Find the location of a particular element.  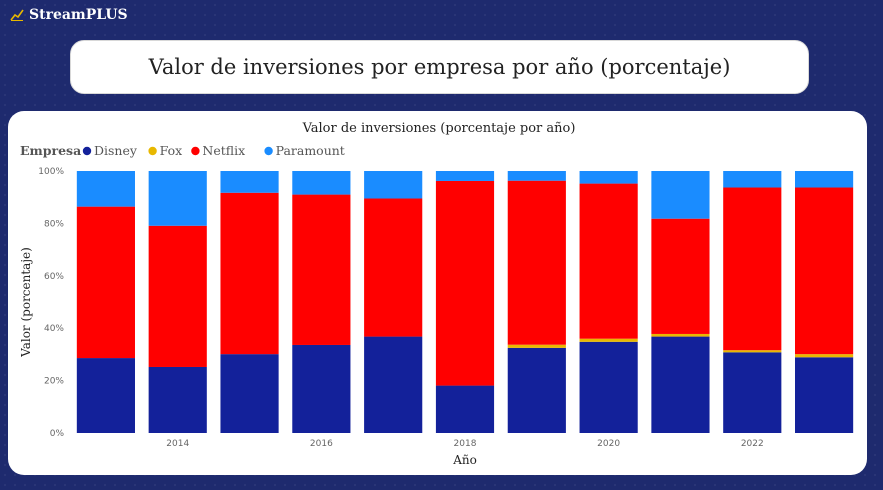

legend-marker-disney is located at coordinates (87, 151).